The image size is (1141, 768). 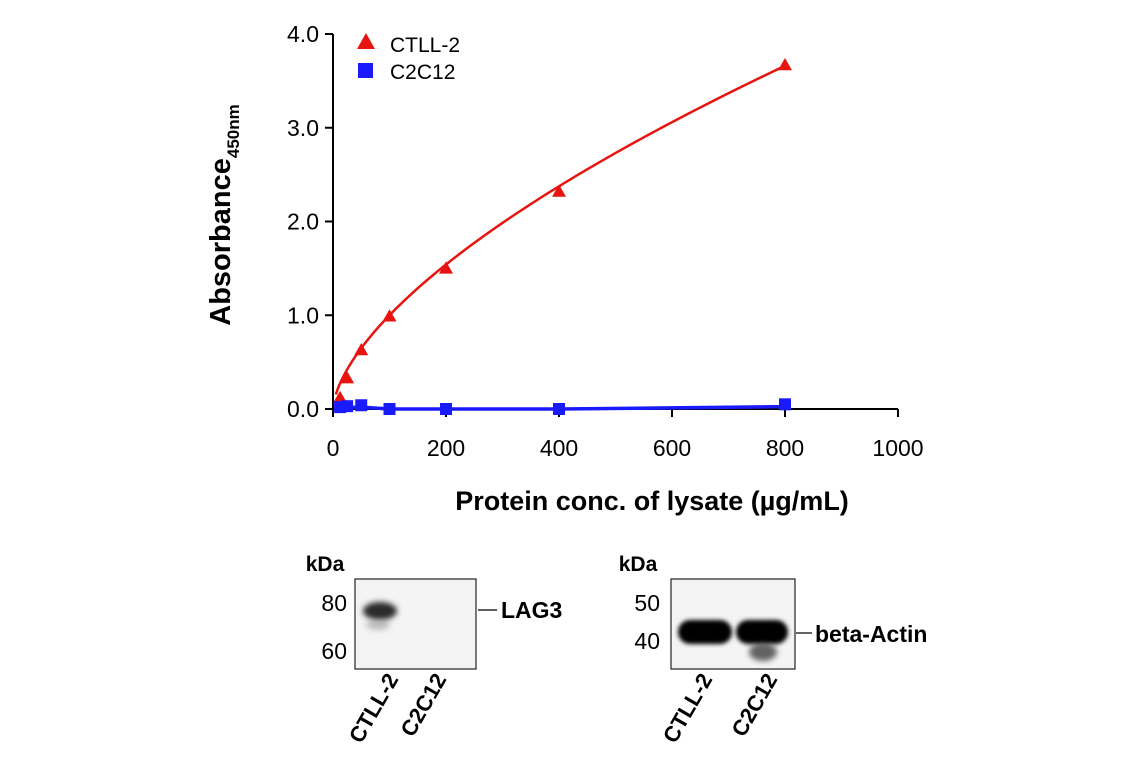 I want to click on band-c2c12-beta-actin, so click(x=762, y=632).